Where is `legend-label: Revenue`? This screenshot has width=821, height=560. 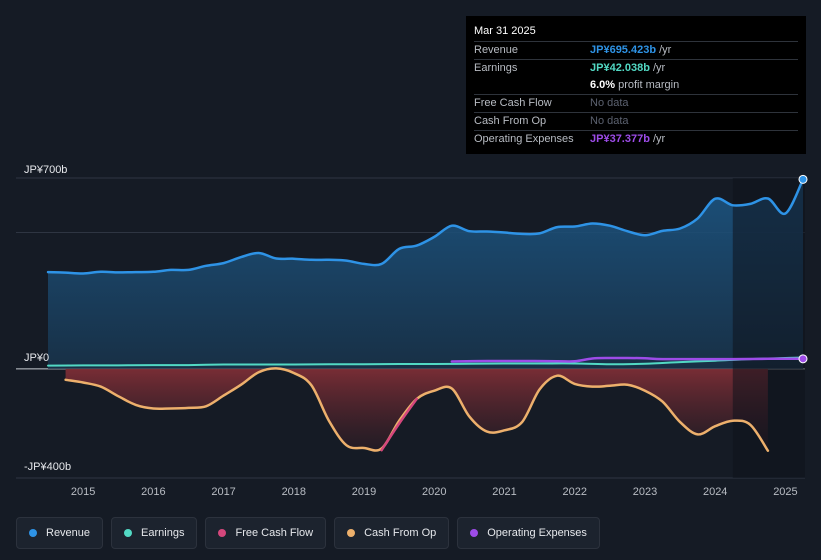 legend-label: Revenue is located at coordinates (68, 533).